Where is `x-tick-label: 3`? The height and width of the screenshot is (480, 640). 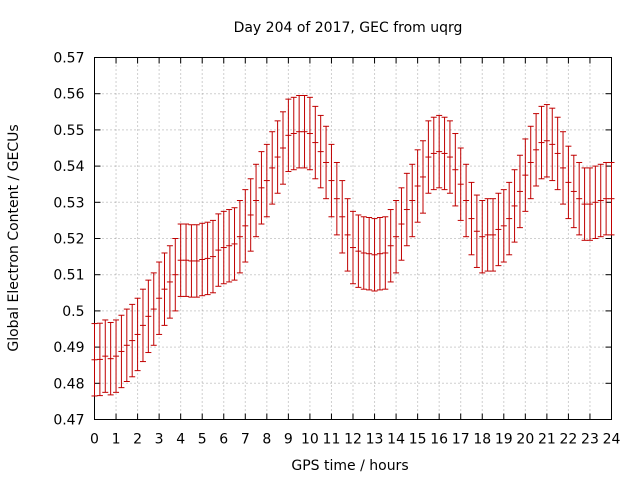 x-tick-label: 3 is located at coordinates (159, 440).